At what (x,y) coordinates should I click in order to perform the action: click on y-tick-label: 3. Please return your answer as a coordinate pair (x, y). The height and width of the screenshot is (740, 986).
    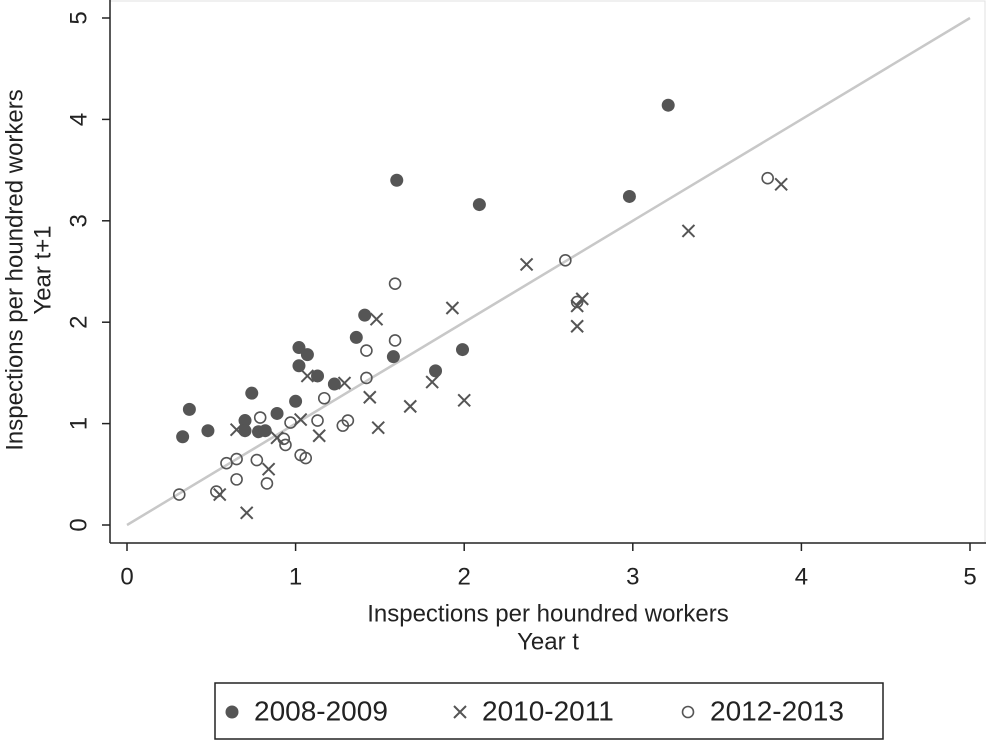
    Looking at the image, I should click on (78, 220).